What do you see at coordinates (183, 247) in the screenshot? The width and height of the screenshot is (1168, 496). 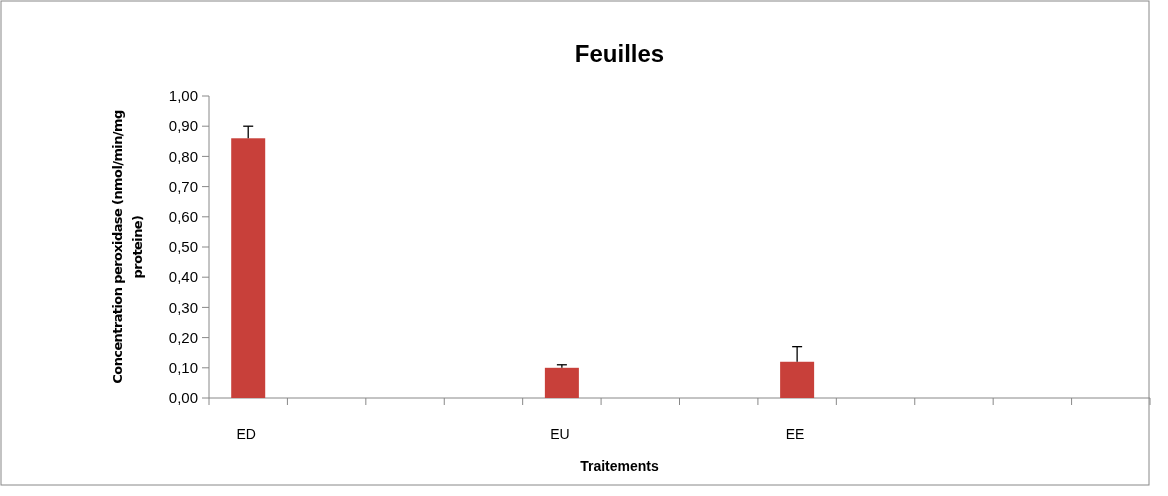 I see `y-tick-label: 0,50` at bounding box center [183, 247].